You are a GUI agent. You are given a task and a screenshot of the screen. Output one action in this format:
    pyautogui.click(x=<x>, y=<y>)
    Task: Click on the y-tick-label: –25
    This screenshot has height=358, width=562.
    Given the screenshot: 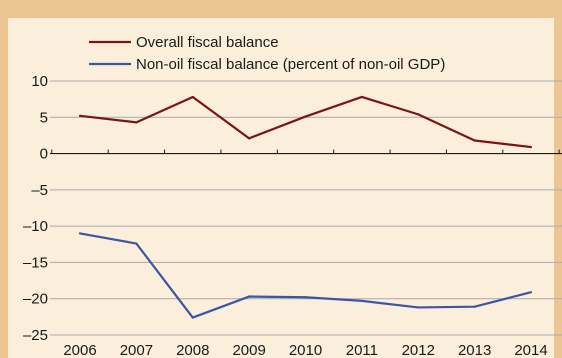 What is the action you would take?
    pyautogui.click(x=35, y=335)
    